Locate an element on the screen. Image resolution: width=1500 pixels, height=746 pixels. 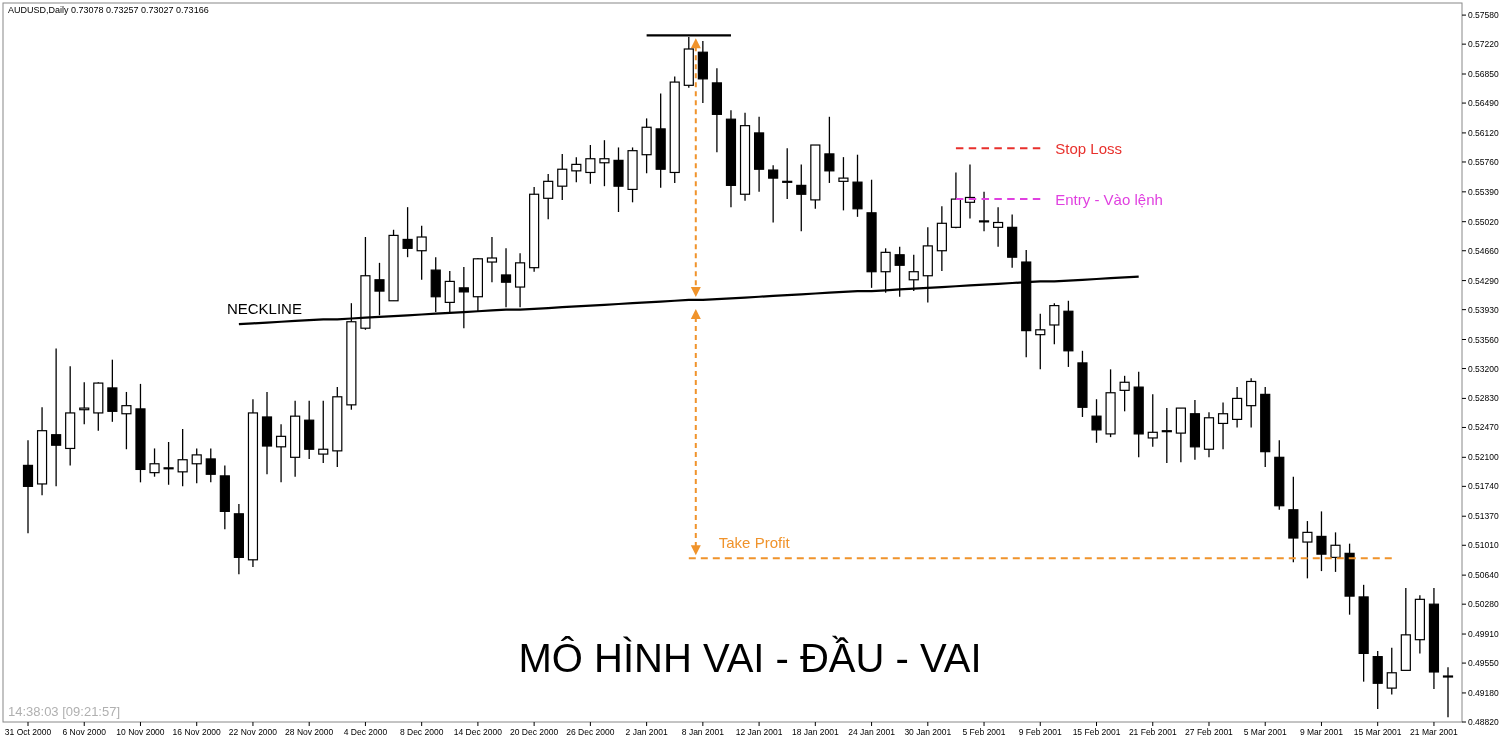
x-tick-label: 4 Dec 2000 is located at coordinates (365, 732).